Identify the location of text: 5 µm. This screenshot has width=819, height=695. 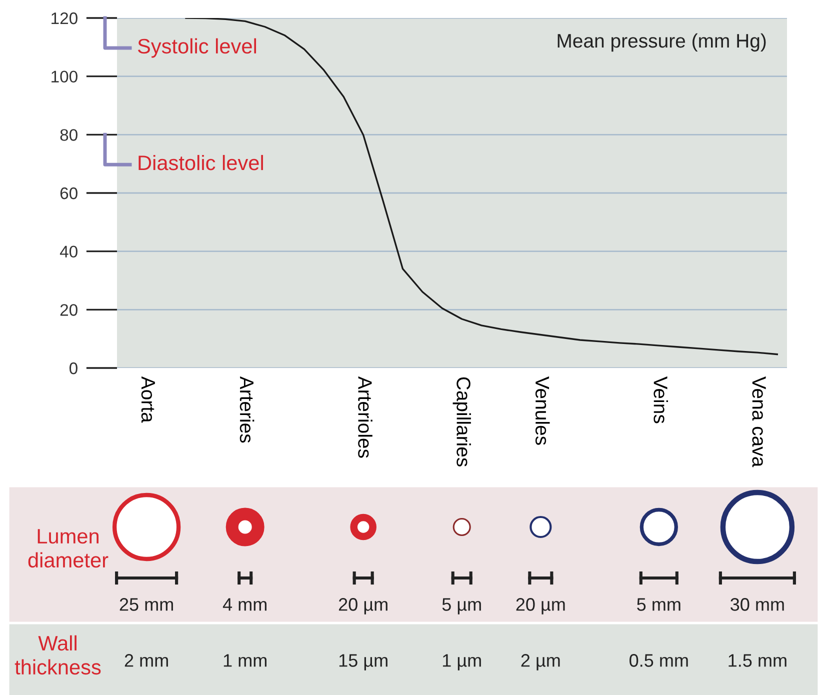
(461, 606).